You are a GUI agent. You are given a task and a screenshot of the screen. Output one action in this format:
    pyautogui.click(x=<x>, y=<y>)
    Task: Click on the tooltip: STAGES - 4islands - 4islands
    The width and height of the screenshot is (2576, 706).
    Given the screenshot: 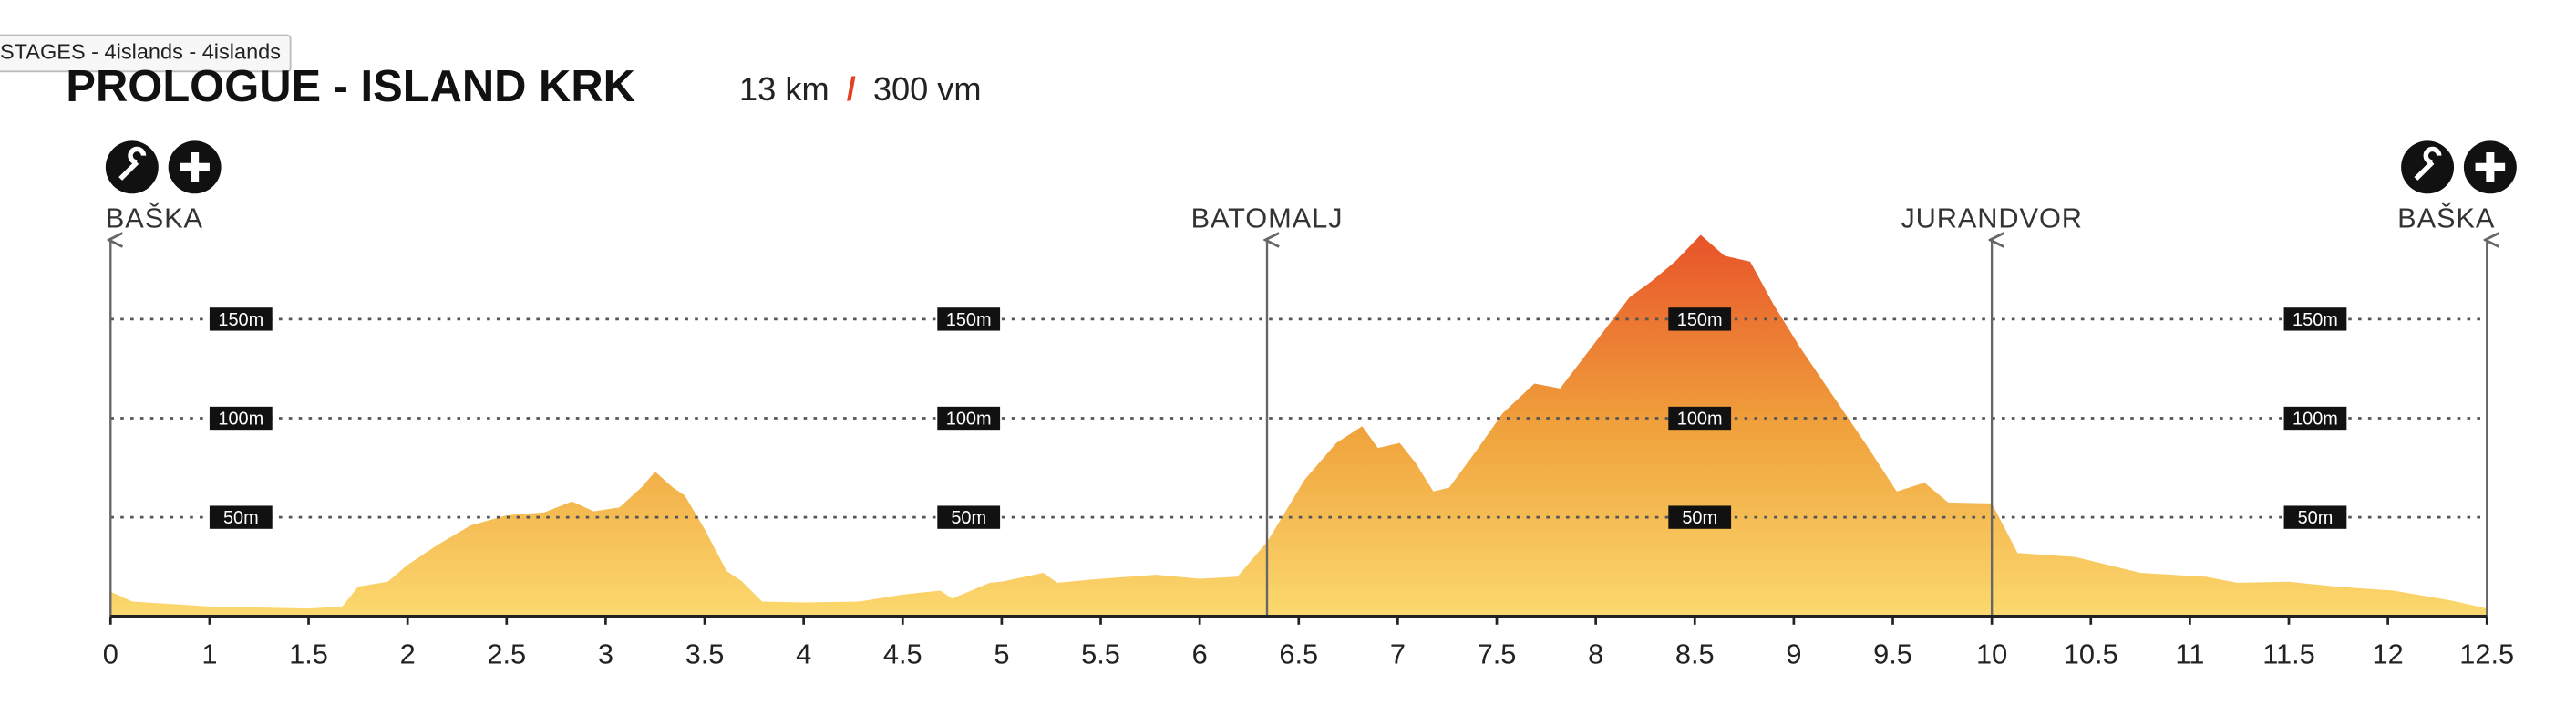 What is the action you would take?
    pyautogui.click(x=146, y=53)
    